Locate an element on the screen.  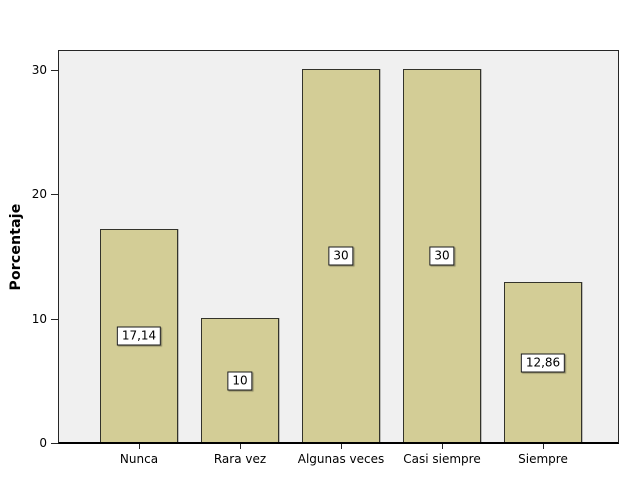
y-tick-label-10: 10 is located at coordinates (39, 319).